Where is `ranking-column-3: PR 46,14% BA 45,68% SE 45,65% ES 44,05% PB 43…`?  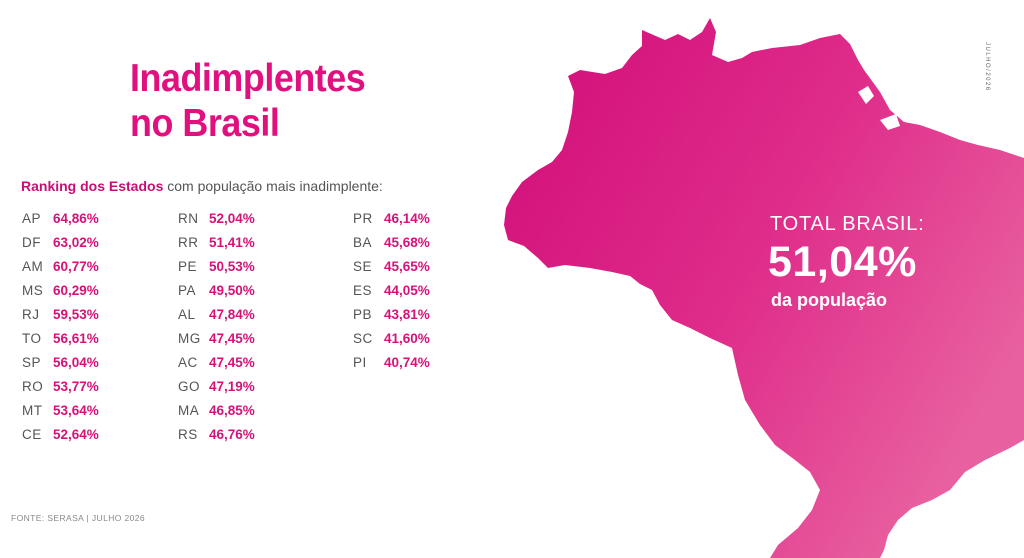
ranking-column-3: PR 46,14% BA 45,68% SE 45,65% ES 44,05% PB 43… is located at coordinates (391, 290).